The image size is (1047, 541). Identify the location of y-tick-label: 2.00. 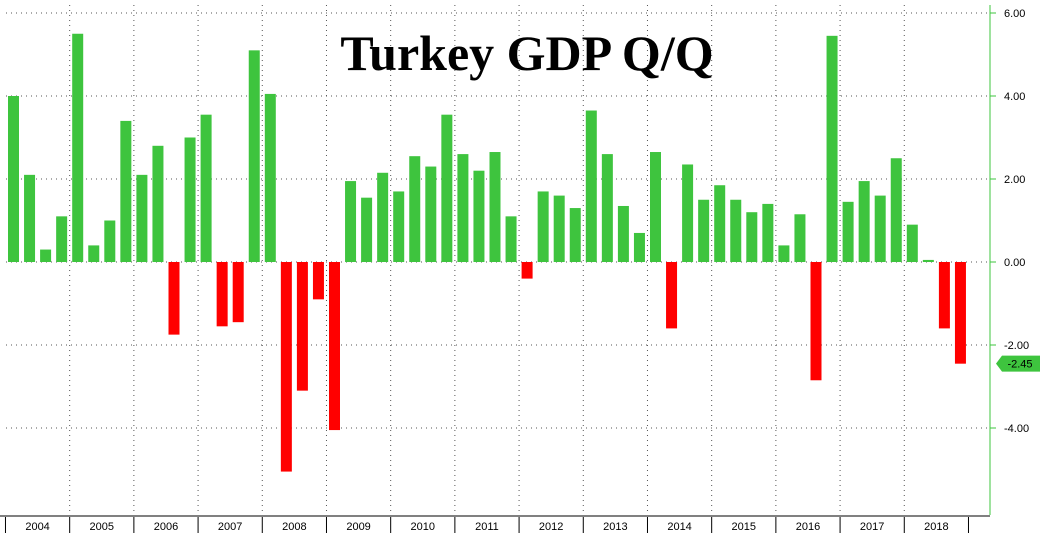
(1014, 180).